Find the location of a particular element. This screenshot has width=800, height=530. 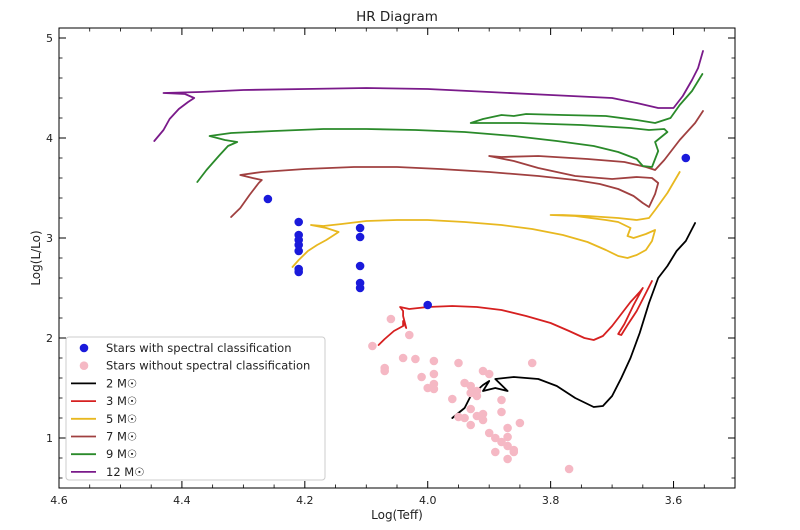

legend-box is located at coordinates (195, 408).